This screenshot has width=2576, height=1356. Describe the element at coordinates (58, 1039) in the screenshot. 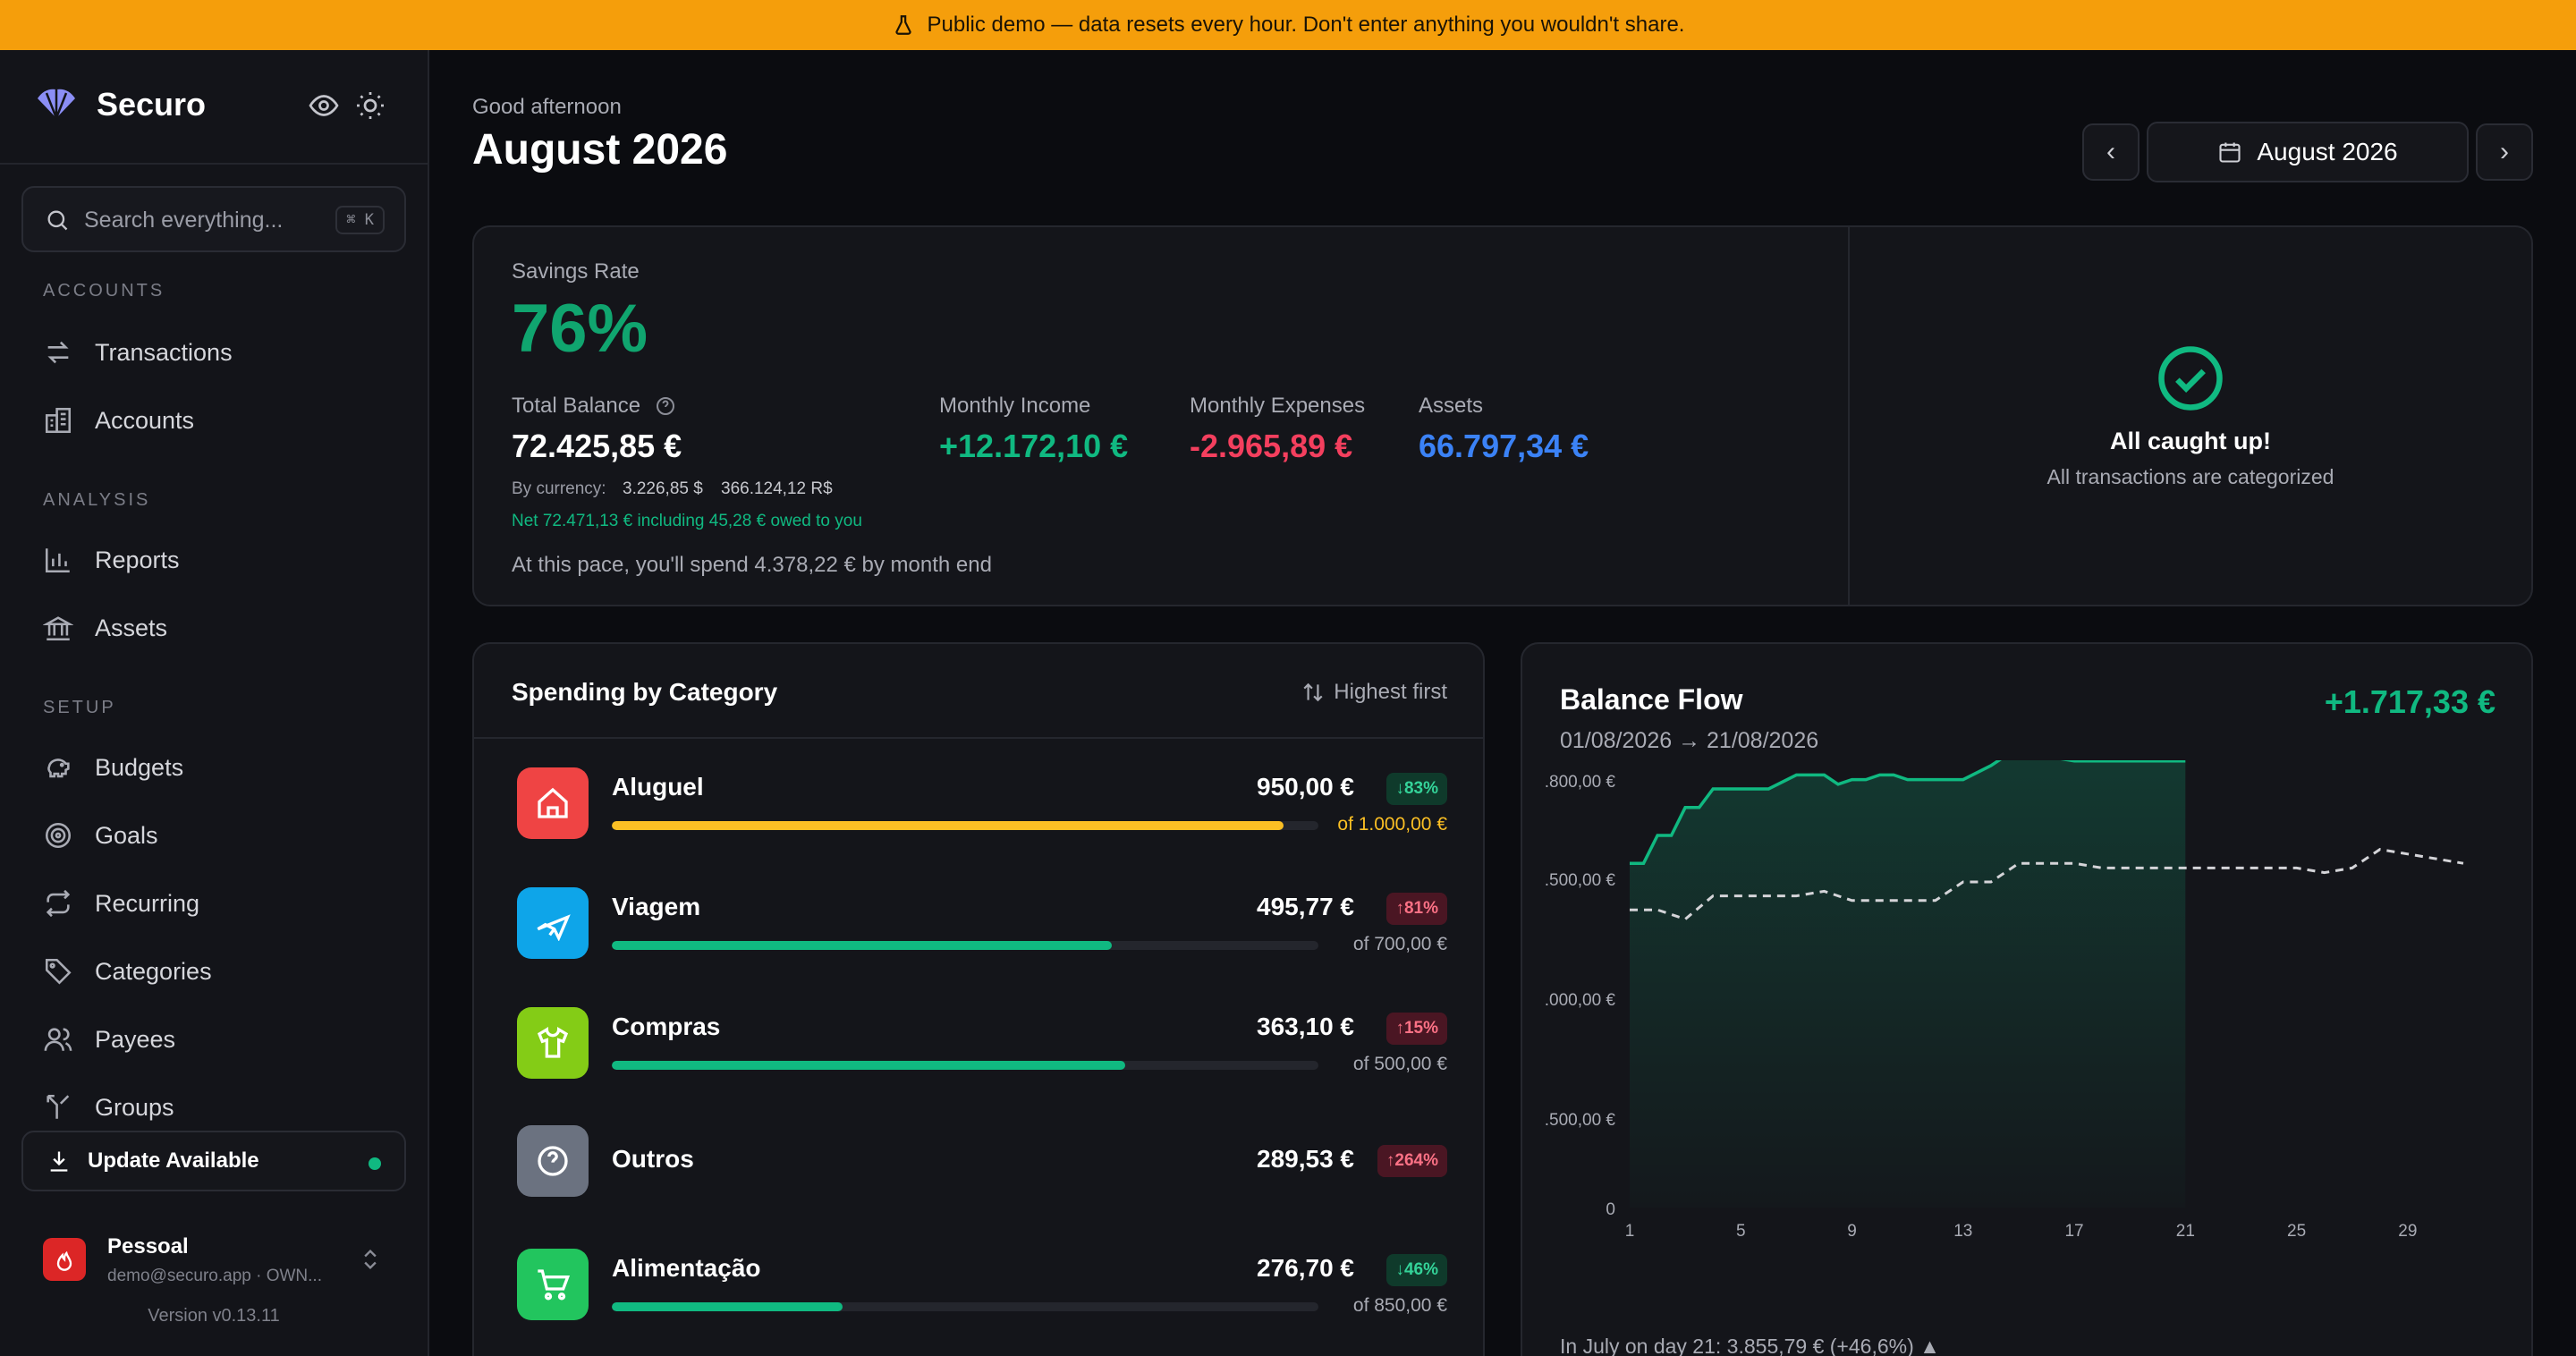

I see `users-icon` at that location.